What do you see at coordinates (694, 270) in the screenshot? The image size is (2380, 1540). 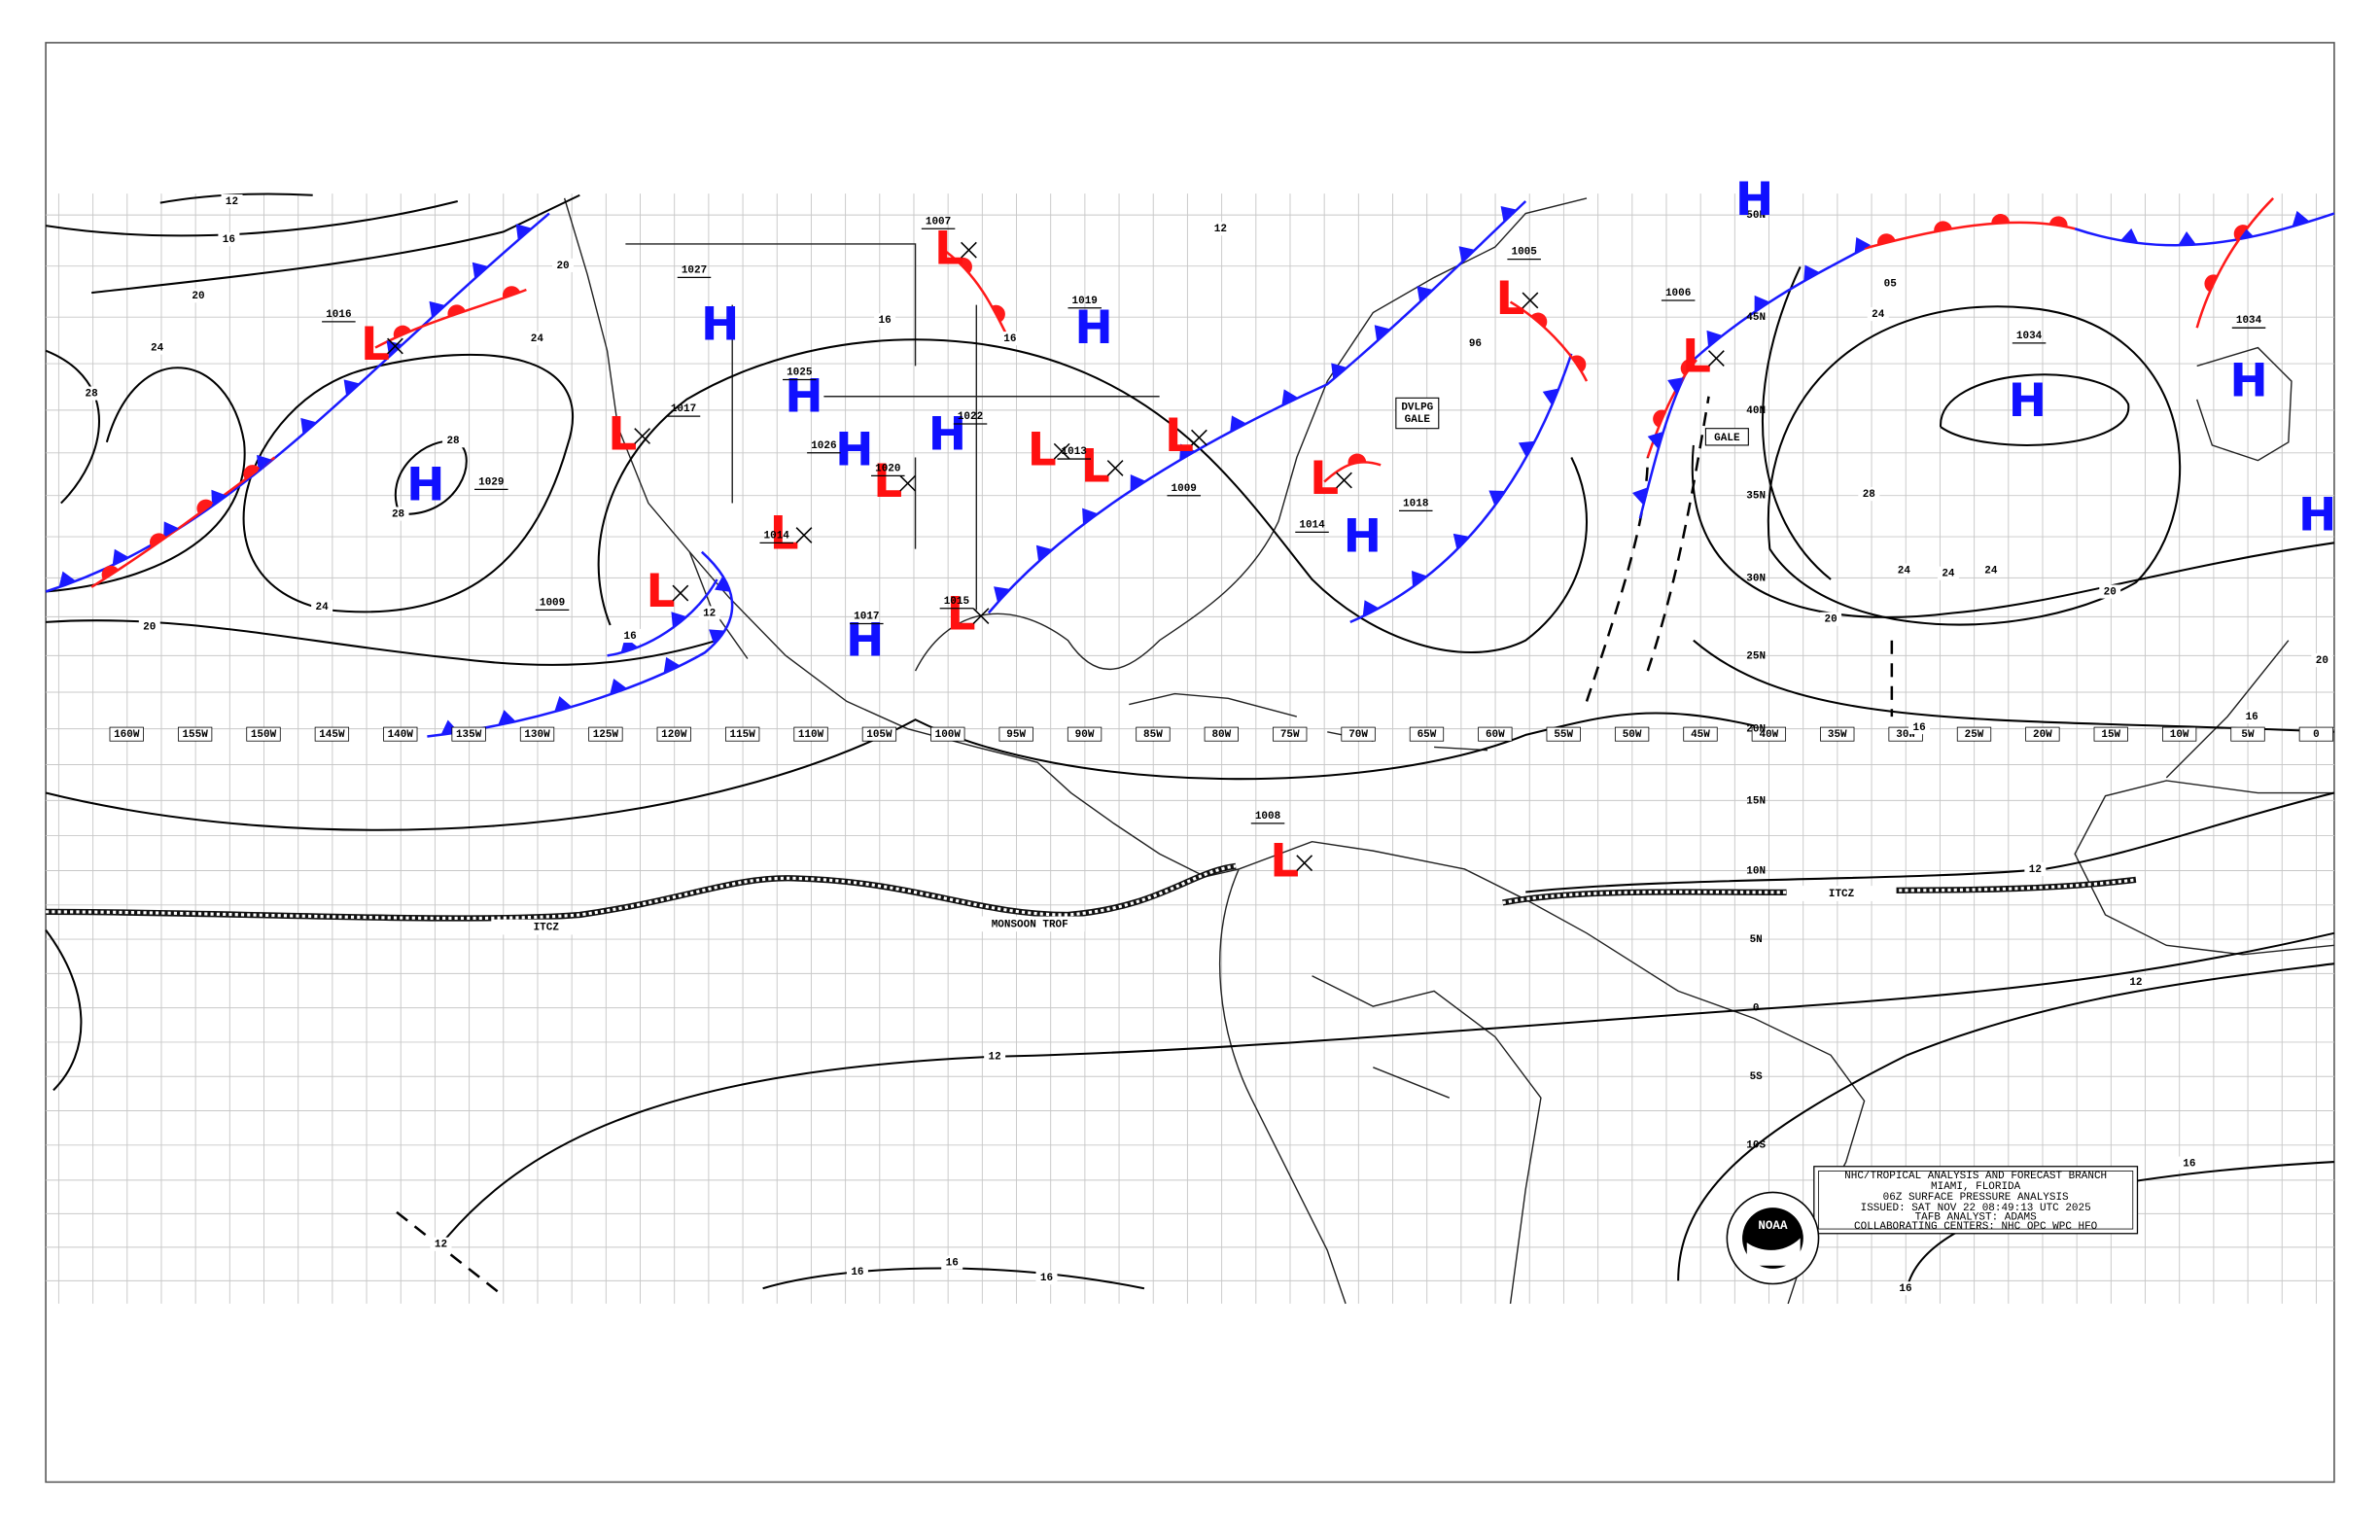 I see `pressure-value: 1027` at bounding box center [694, 270].